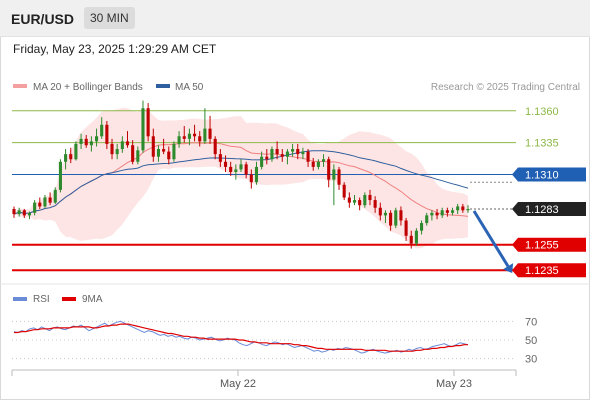 The image size is (590, 400). I want to click on rsi-ma-line, so click(241, 337).